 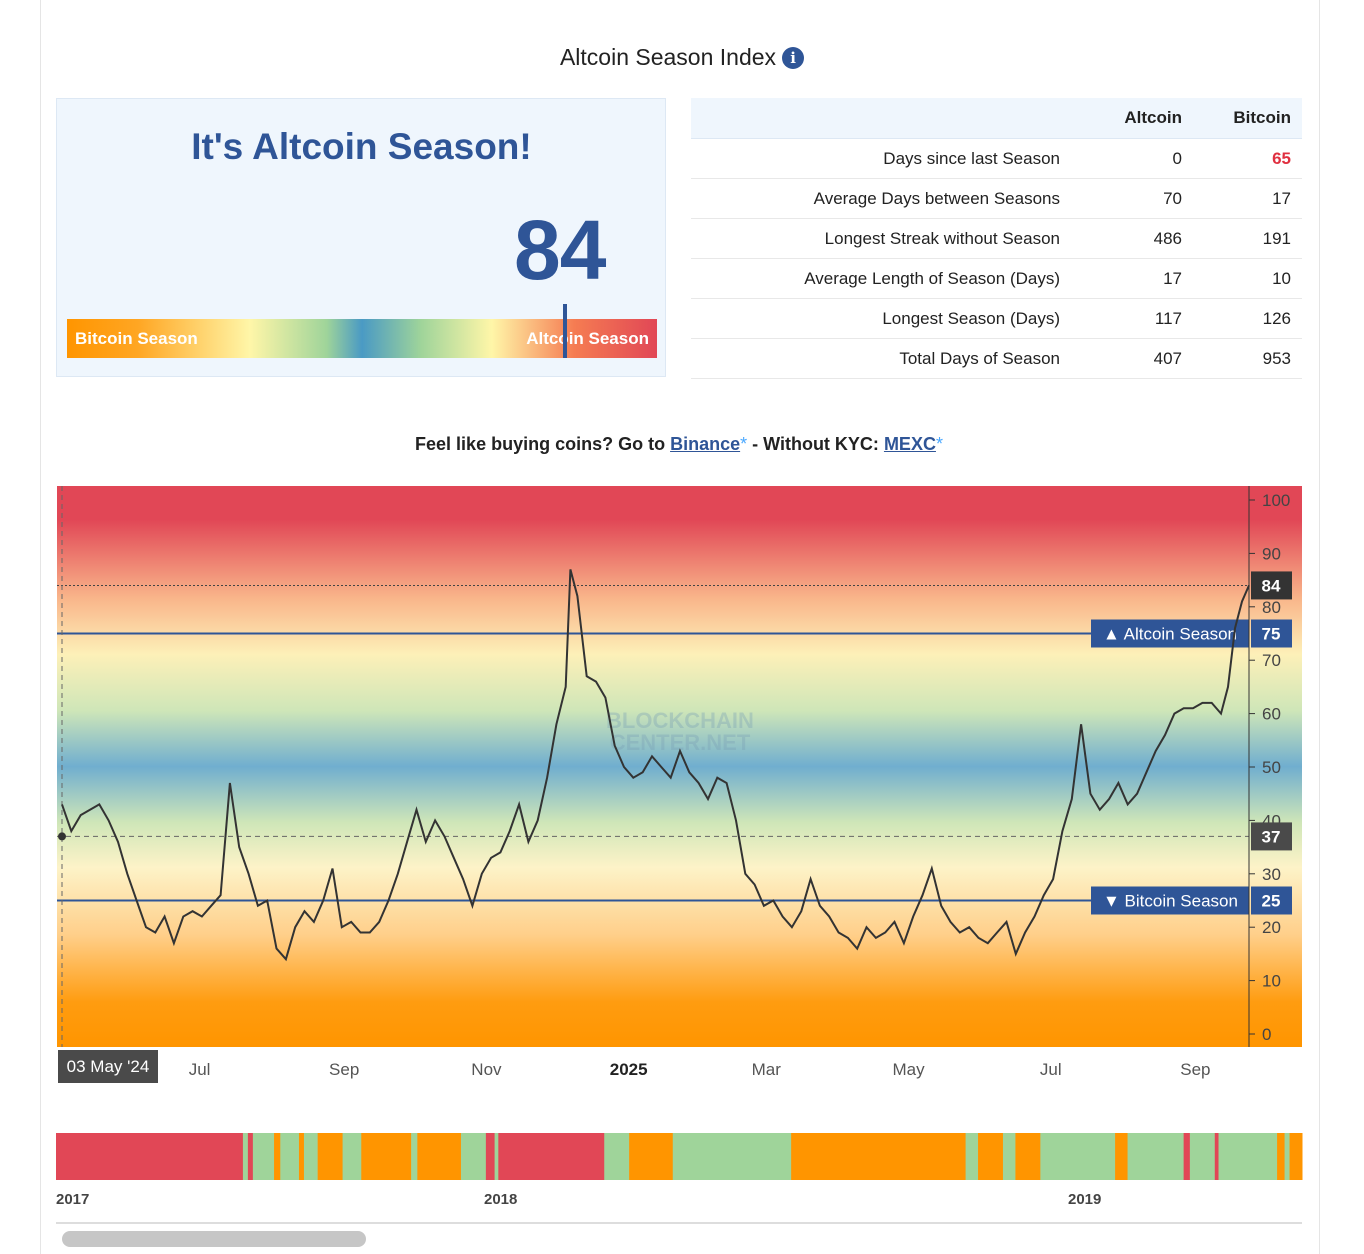 I want to click on threshold-value-1: 25, so click(x=1271, y=901).